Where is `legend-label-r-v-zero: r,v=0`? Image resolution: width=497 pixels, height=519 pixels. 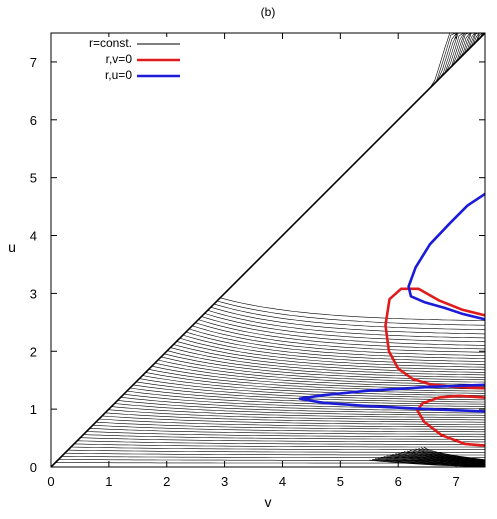
legend-label-r-v-zero: r,v=0 is located at coordinates (119, 59).